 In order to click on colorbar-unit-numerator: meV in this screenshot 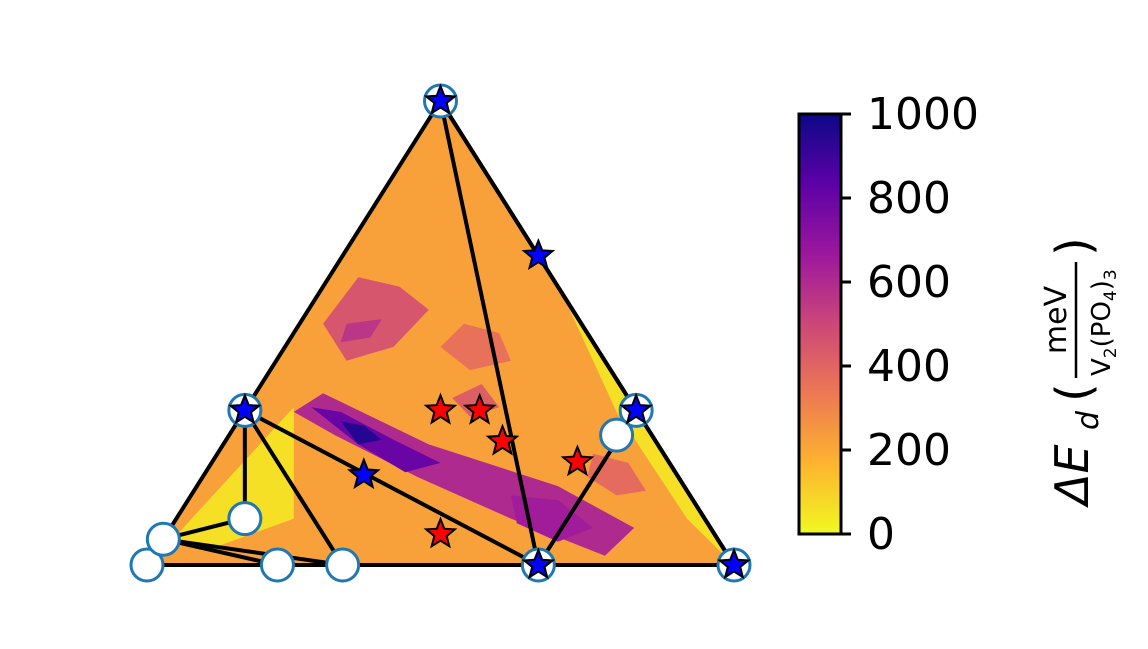, I will do `click(1056, 319)`.